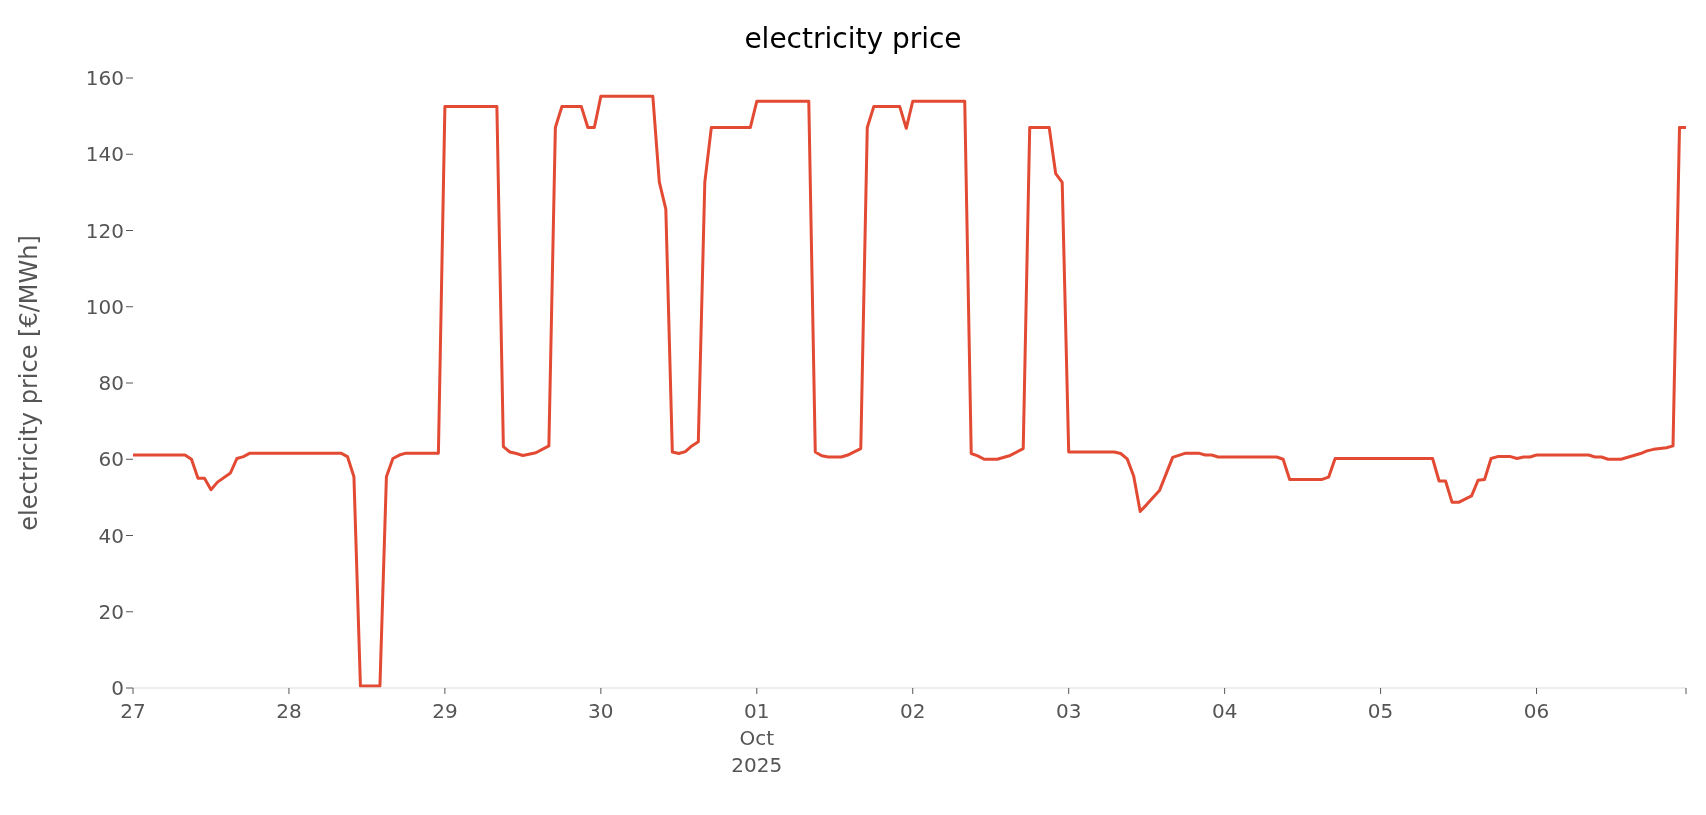  What do you see at coordinates (111, 535) in the screenshot?
I see `y-tick-label: 40` at bounding box center [111, 535].